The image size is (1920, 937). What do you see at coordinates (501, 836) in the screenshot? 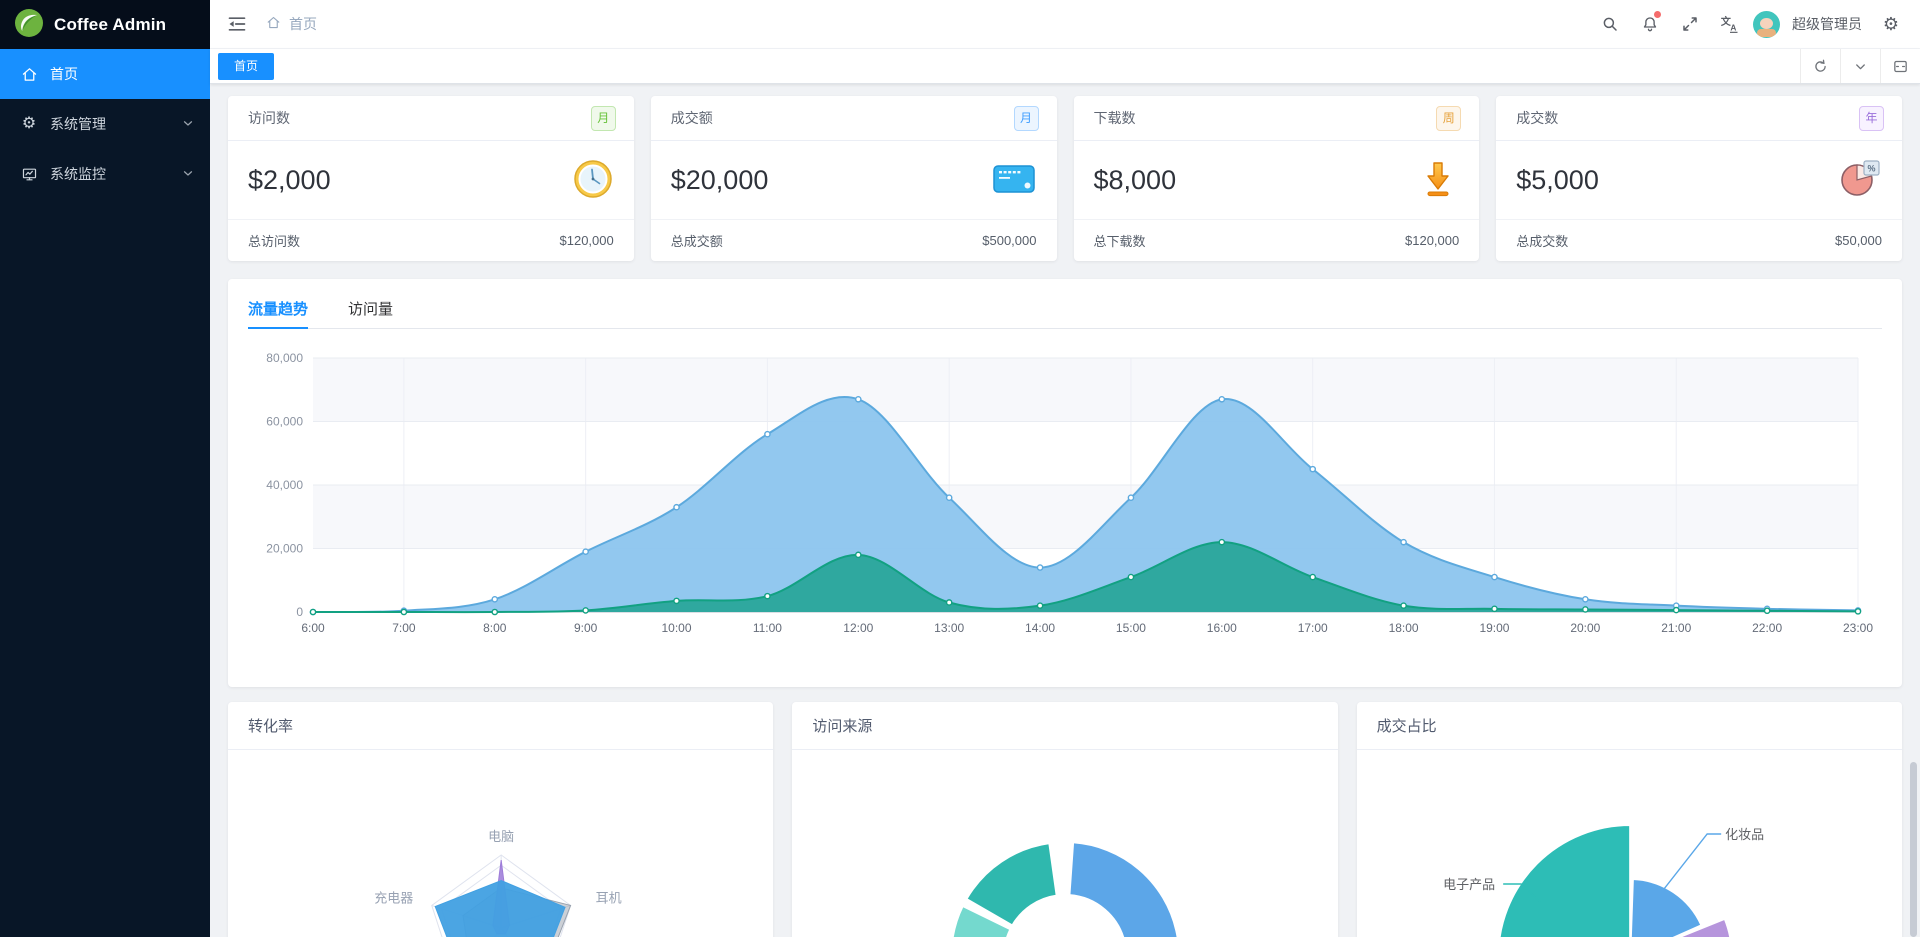
I see `svg-text: 电脑` at bounding box center [501, 836].